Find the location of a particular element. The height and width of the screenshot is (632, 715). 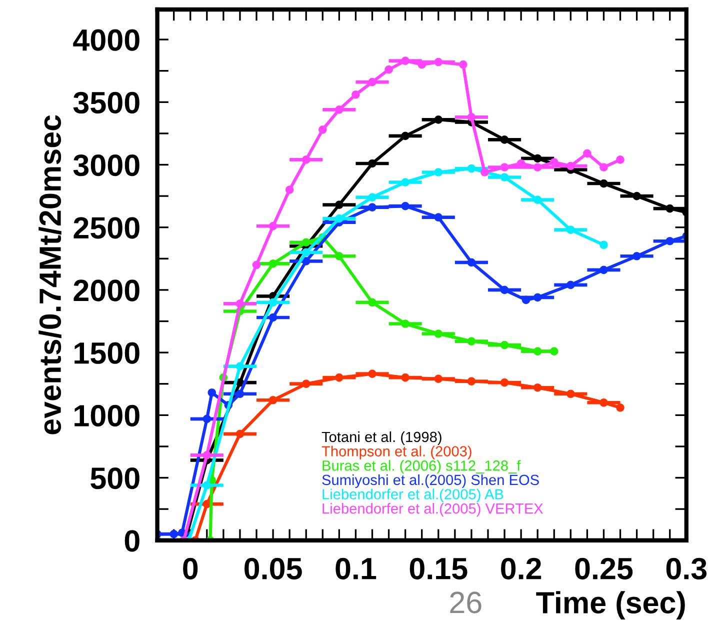

x-tick-label: 0 is located at coordinates (190, 569).